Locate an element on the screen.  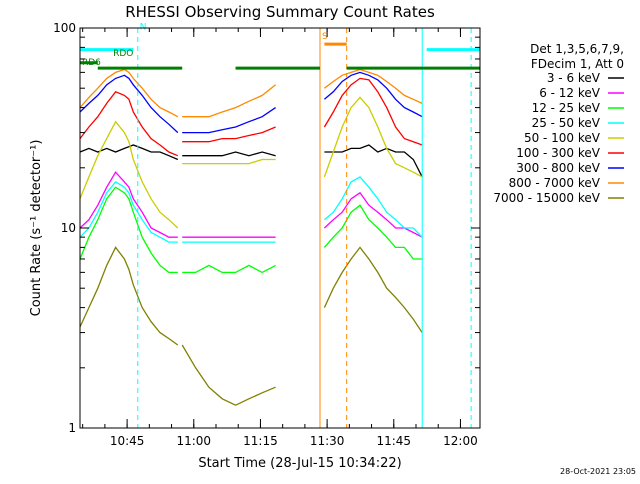
x-tick-label-4: 11:45 is located at coordinates (393, 441).